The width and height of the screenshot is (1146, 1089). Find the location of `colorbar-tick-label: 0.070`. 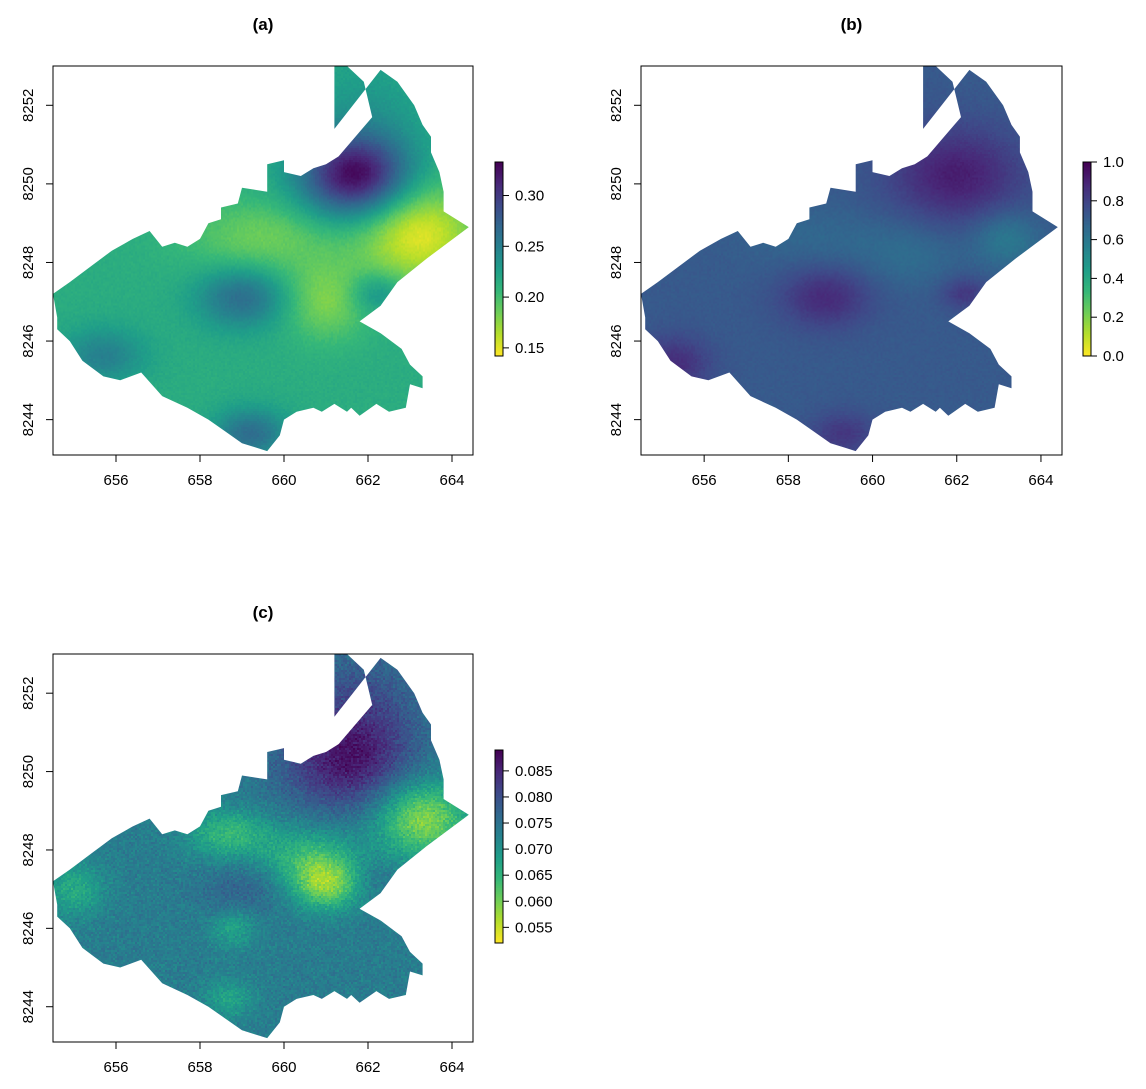

colorbar-tick-label: 0.070 is located at coordinates (534, 849).